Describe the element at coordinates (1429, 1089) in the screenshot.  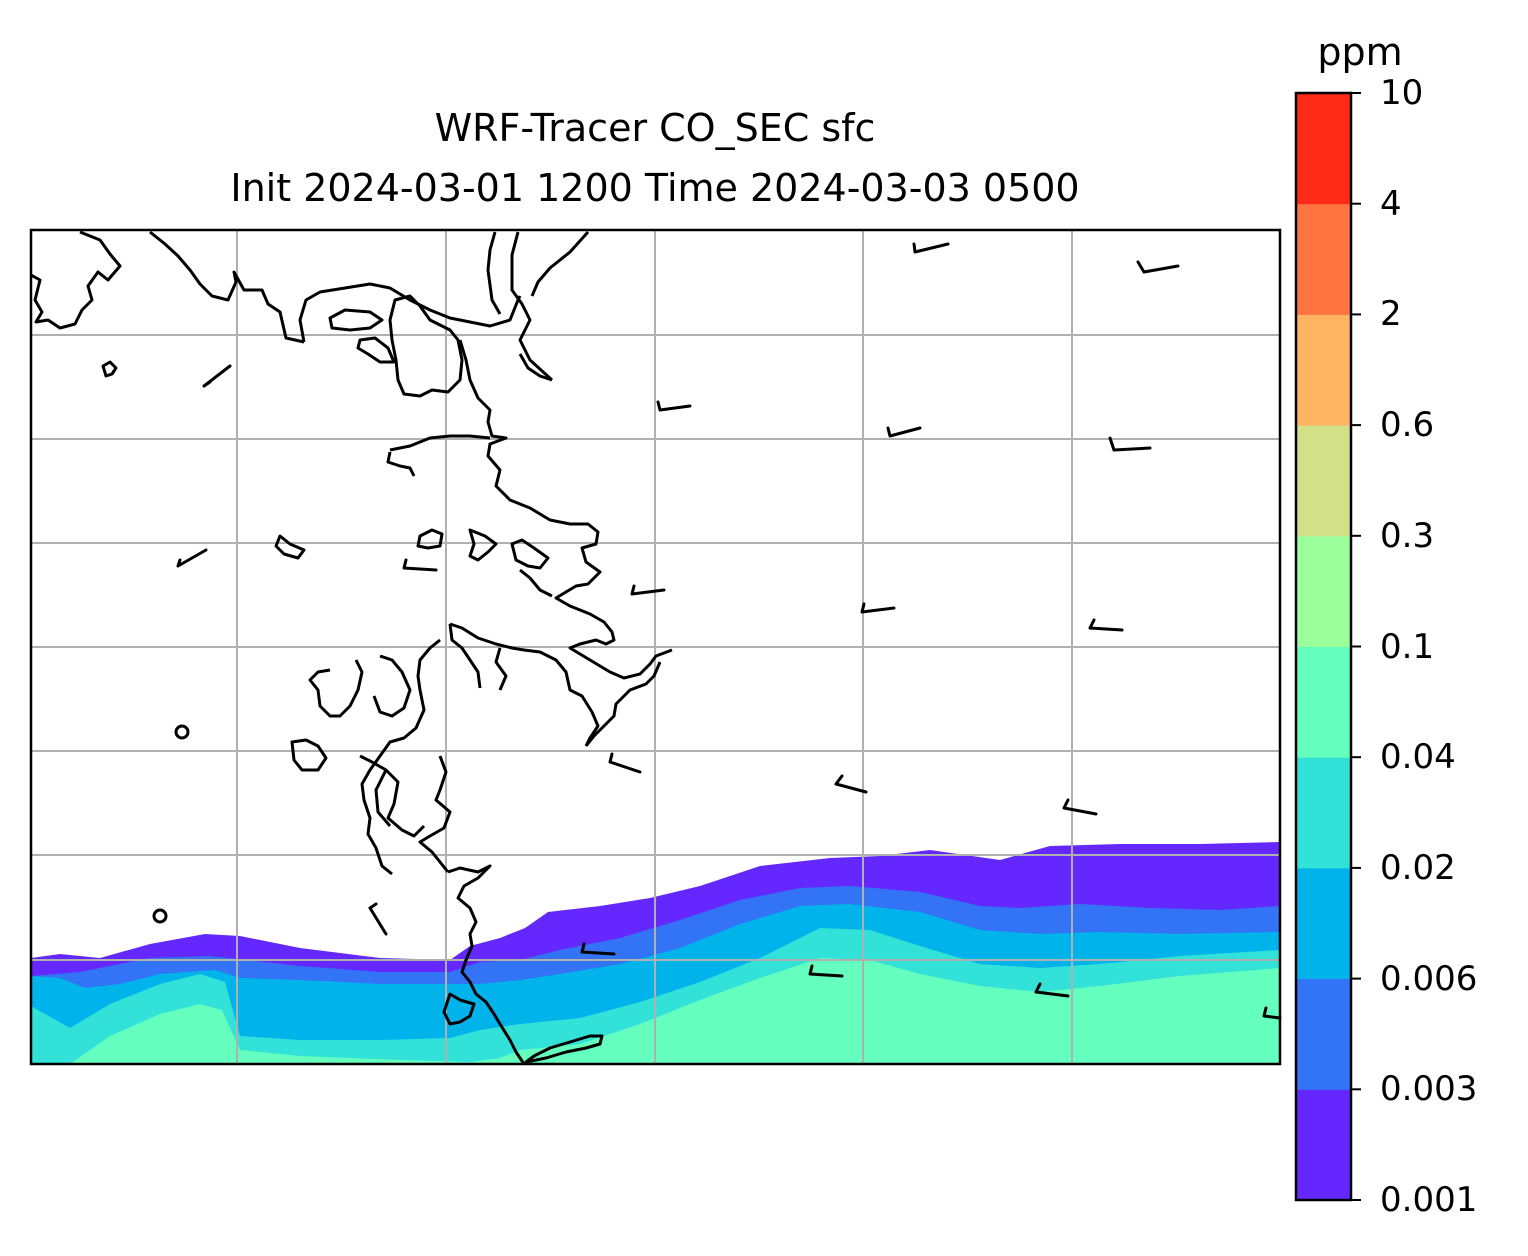
I see `colorbar-tick-label: 0.003` at that location.